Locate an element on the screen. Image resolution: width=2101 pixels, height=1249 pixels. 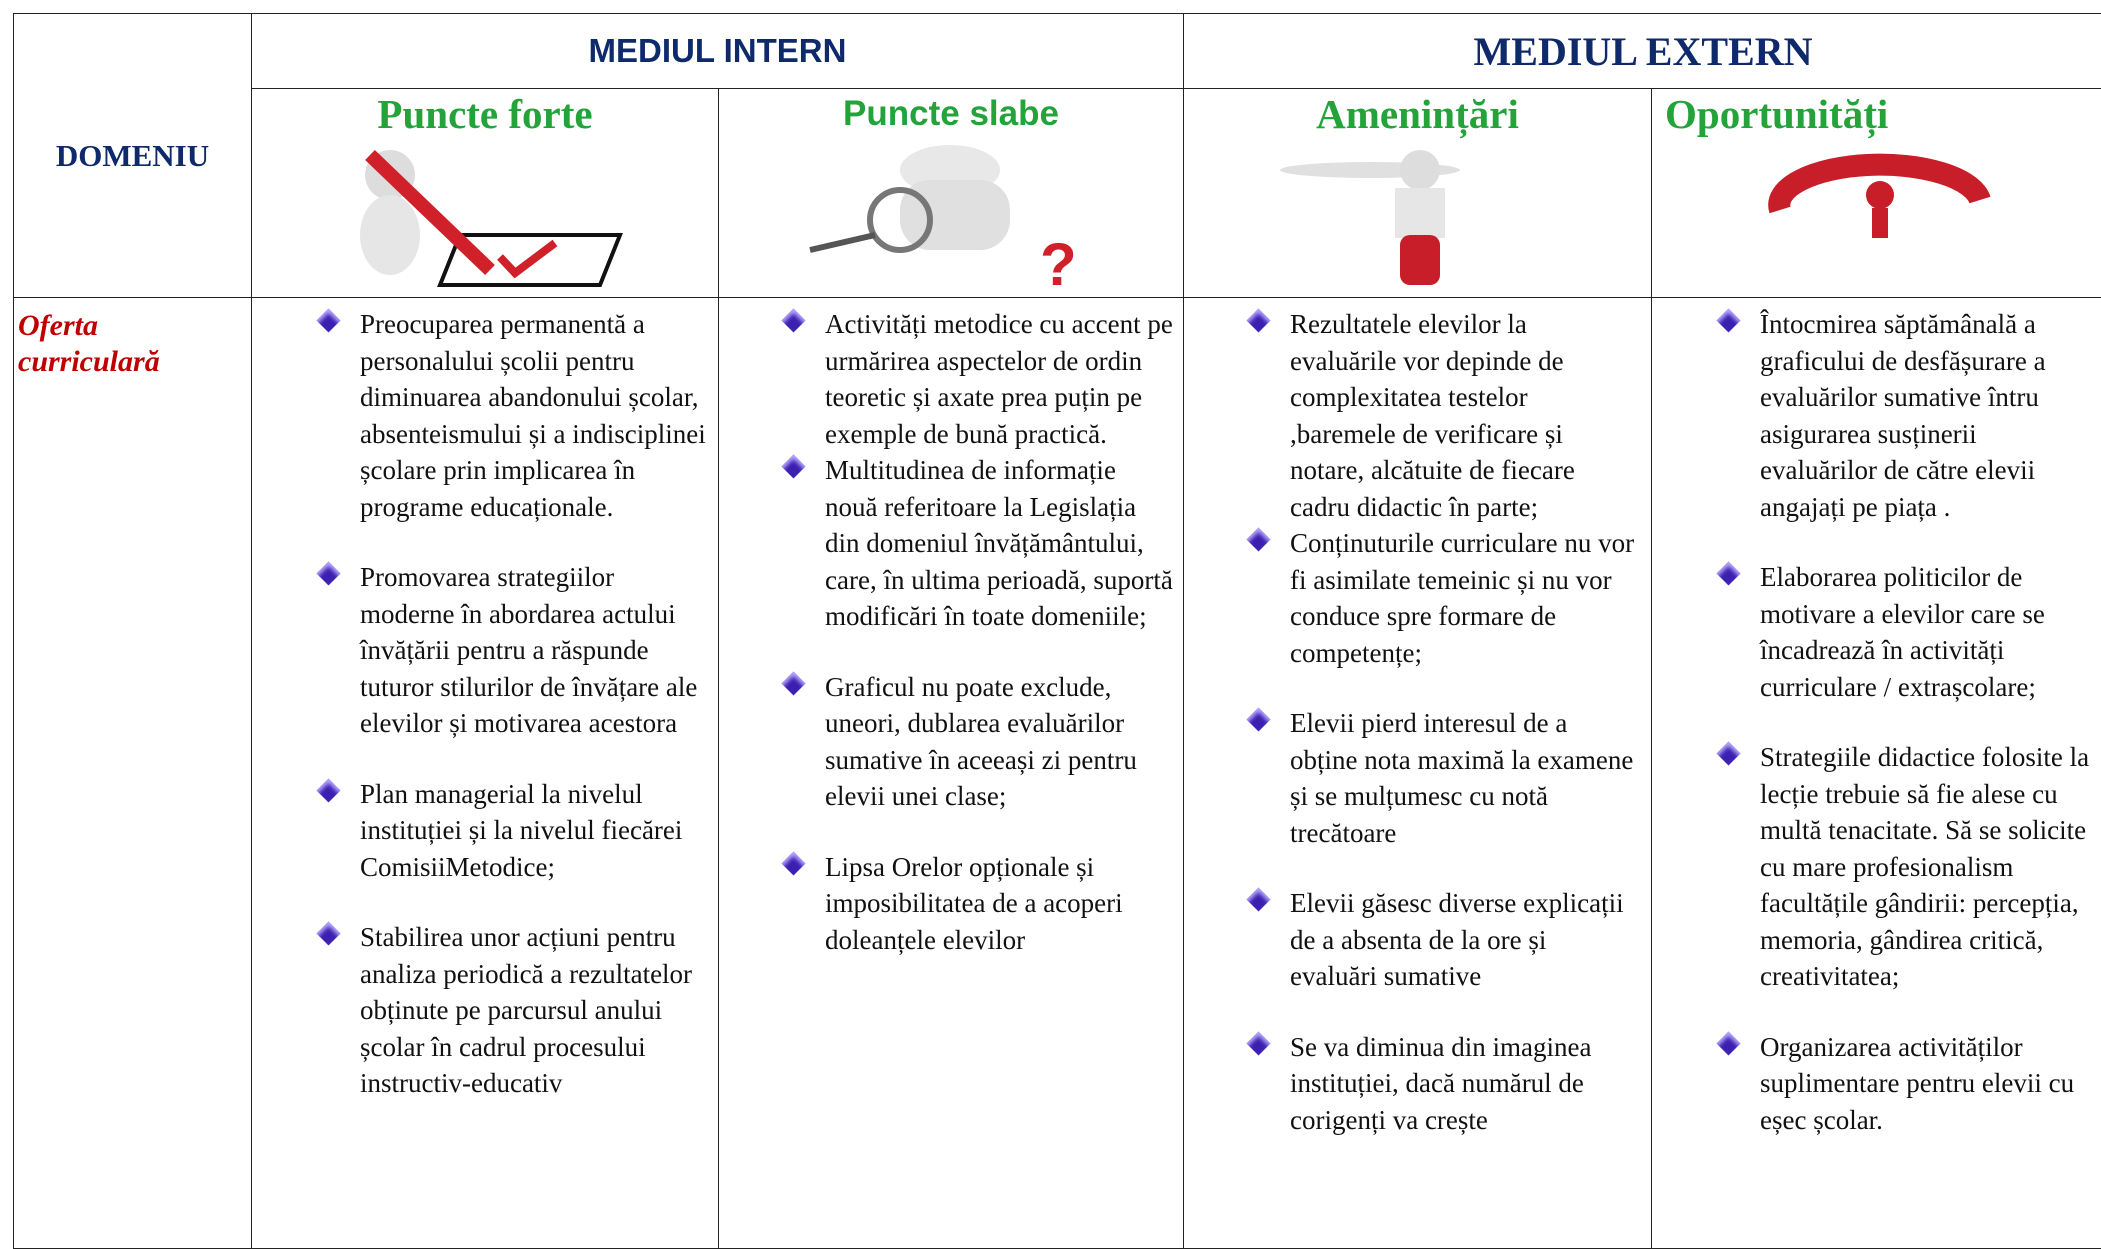
external-header: MEDIUL EXTERN is located at coordinates (1642, 51).